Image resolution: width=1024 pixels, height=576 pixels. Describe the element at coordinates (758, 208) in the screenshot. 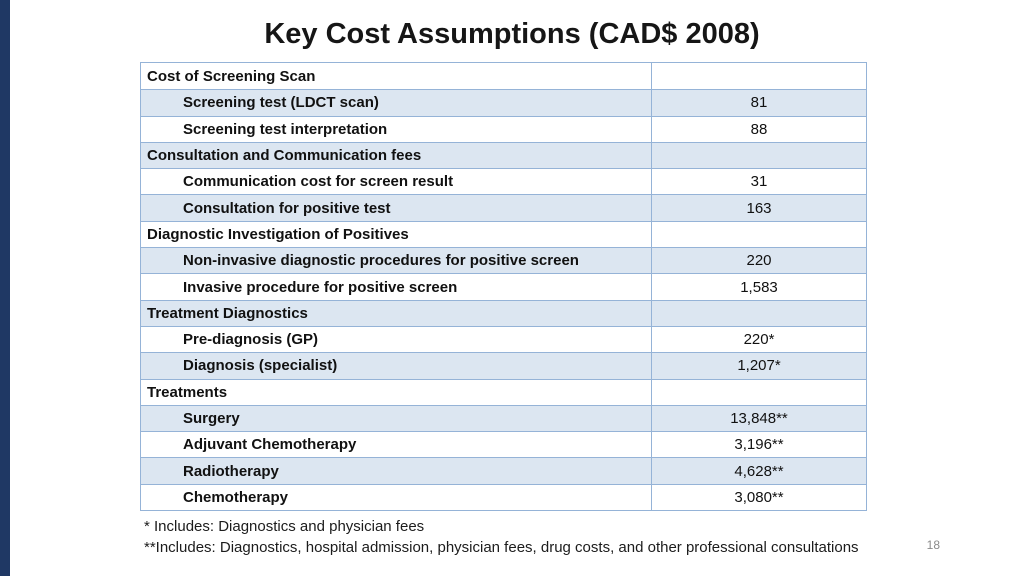

I see `row-value: 163` at that location.